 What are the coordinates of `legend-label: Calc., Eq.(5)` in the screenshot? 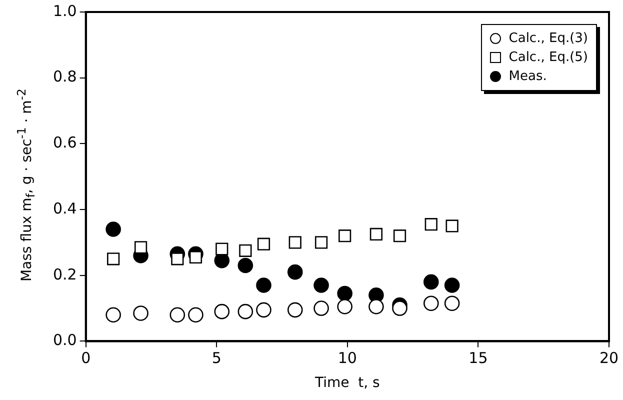 It's located at (548, 57).